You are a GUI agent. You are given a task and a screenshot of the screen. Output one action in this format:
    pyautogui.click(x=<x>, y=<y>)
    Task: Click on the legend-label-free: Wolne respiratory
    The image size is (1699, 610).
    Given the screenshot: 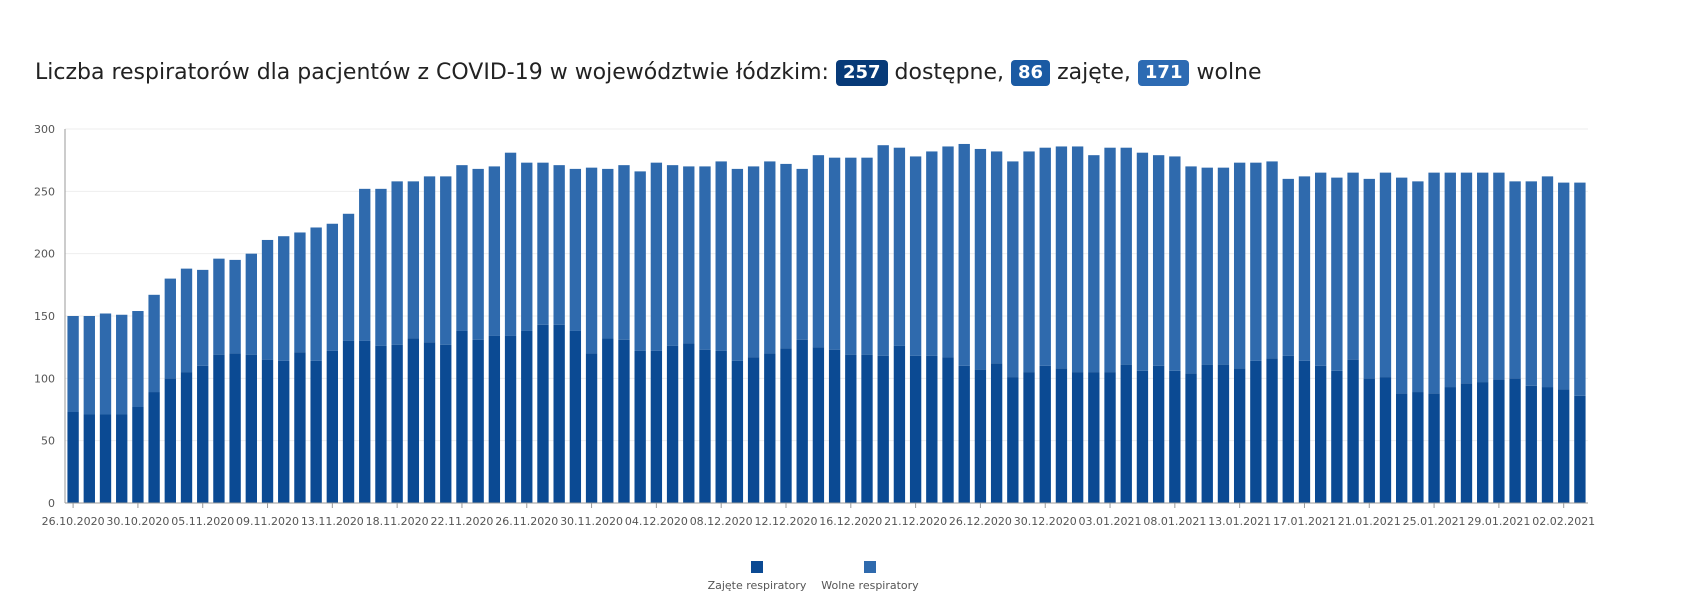 What is the action you would take?
    pyautogui.click(x=870, y=585)
    